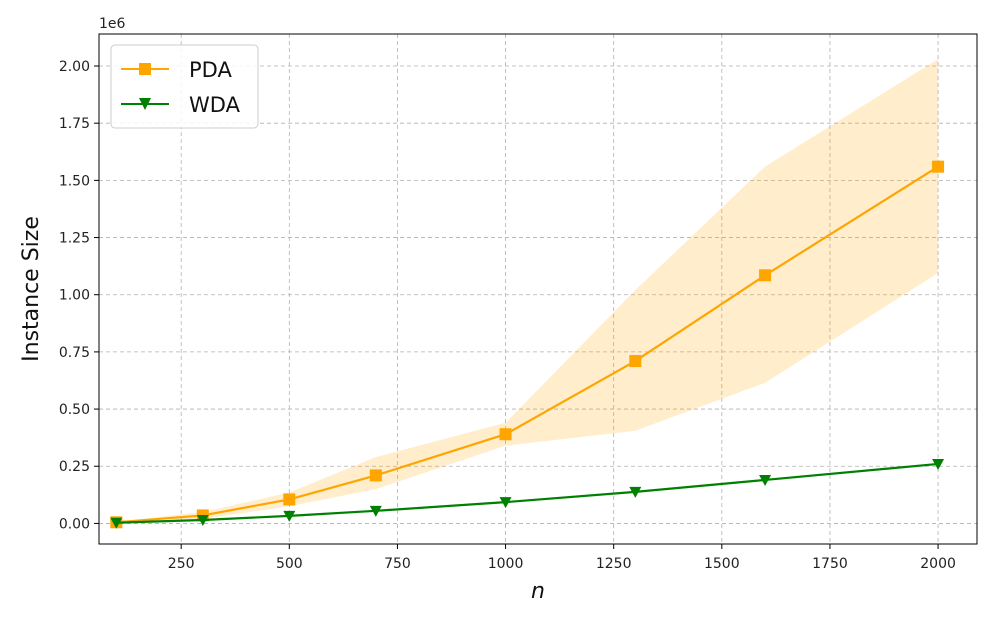 Image resolution: width=996 pixels, height=623 pixels. What do you see at coordinates (181, 564) in the screenshot?
I see `x-tick-label: 250` at bounding box center [181, 564].